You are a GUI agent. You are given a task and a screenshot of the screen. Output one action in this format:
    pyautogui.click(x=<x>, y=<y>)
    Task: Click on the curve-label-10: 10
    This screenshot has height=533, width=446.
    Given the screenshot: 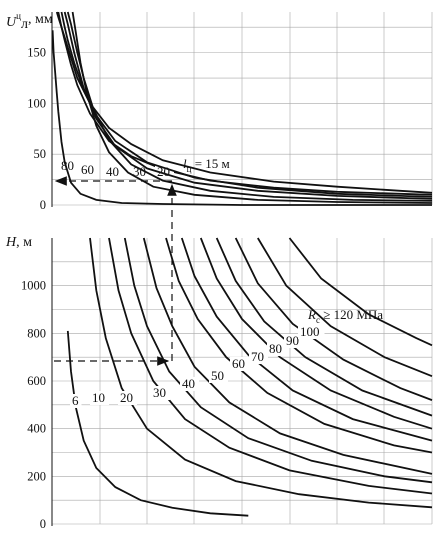 What is the action you would take?
    pyautogui.click(x=98, y=397)
    